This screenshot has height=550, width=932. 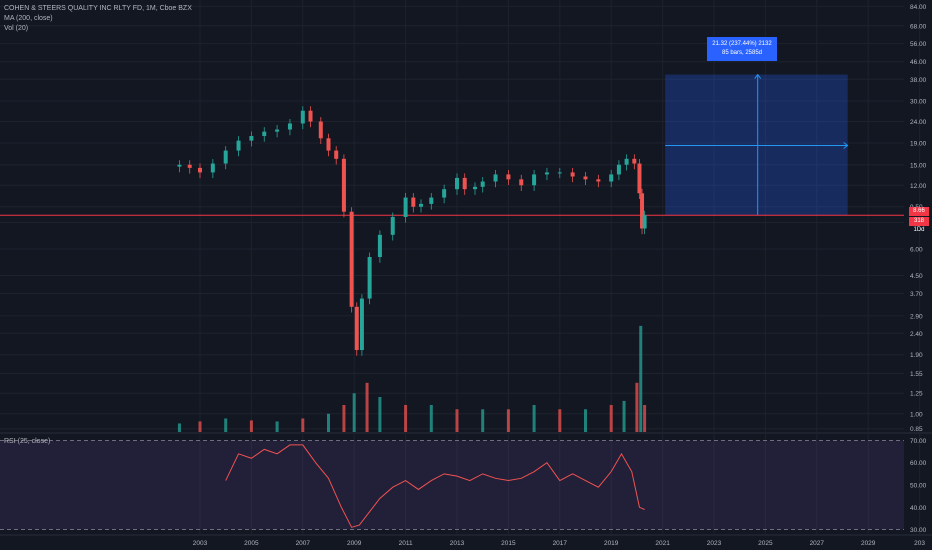 I want to click on x-tick-label: 2007, so click(x=303, y=543).